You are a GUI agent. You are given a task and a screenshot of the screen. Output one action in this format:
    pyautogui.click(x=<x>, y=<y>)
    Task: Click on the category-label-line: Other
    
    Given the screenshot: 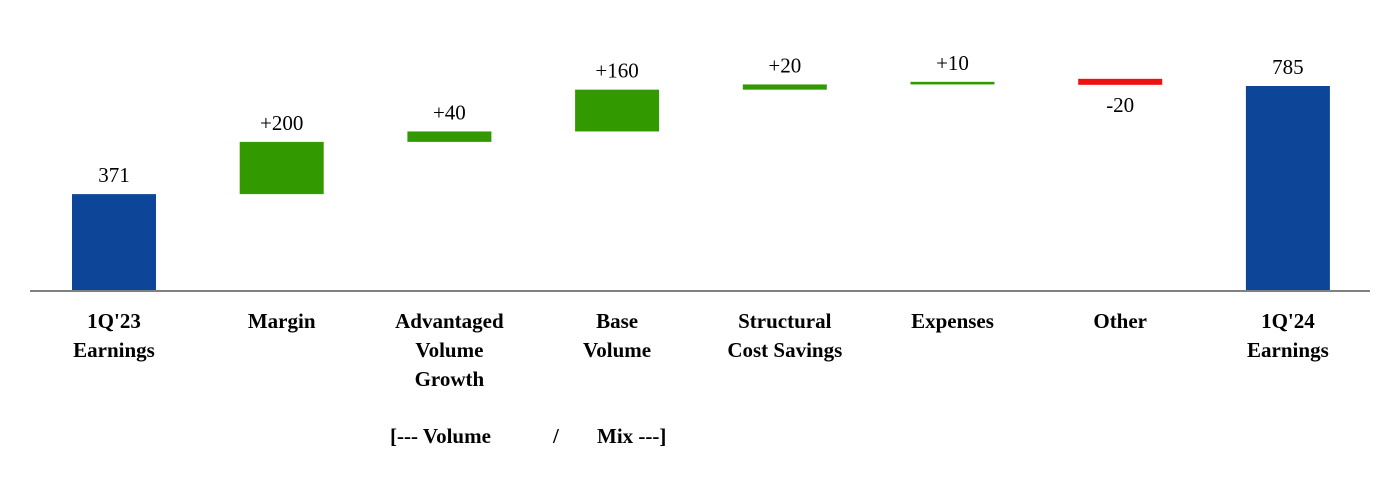 What is the action you would take?
    pyautogui.click(x=1120, y=321)
    